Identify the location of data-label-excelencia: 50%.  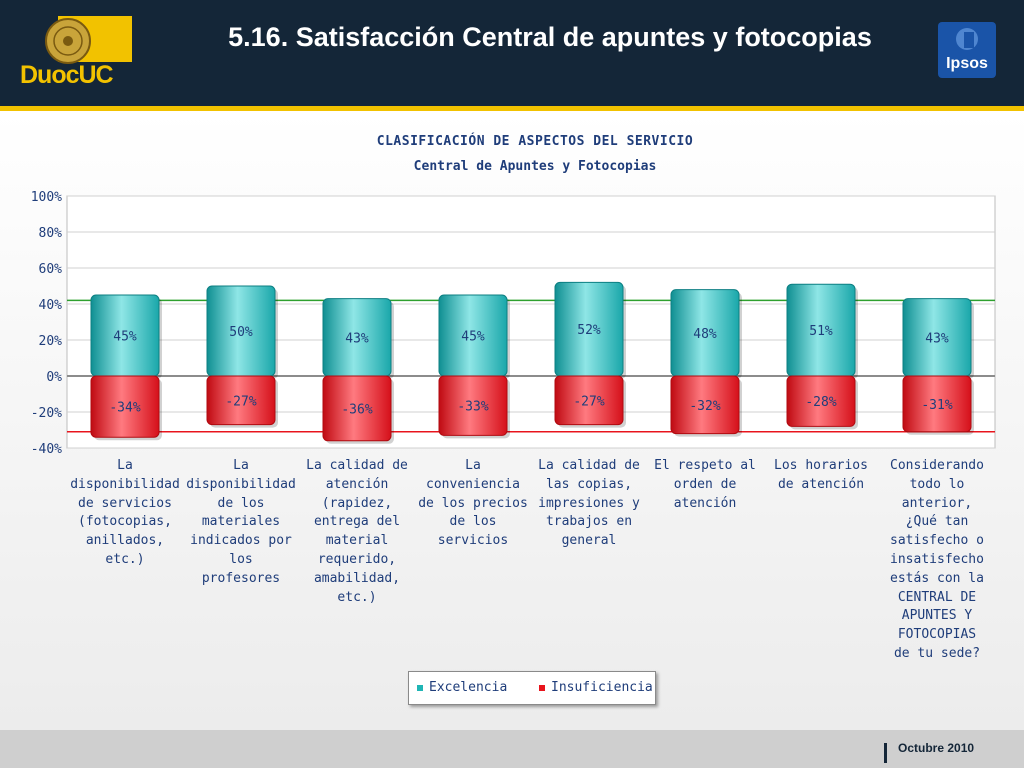
(241, 332).